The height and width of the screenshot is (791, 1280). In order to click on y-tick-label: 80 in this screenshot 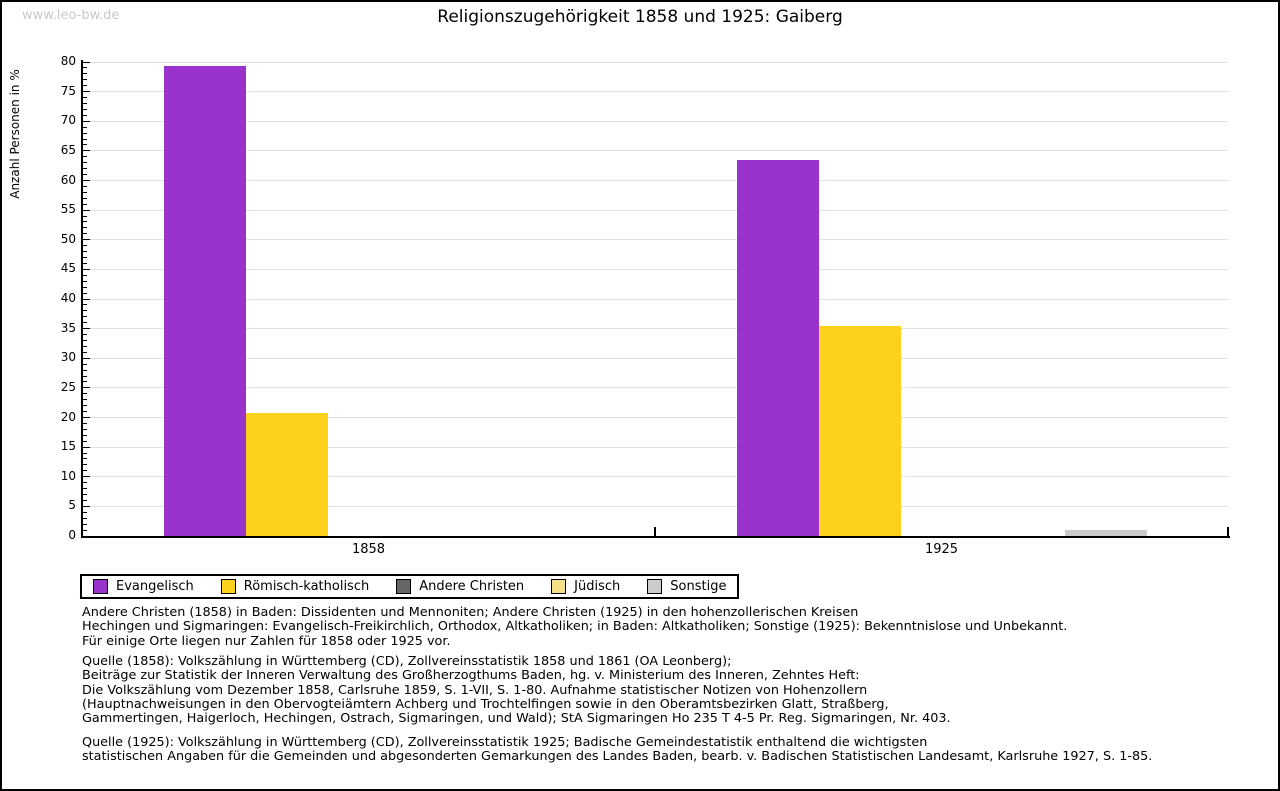, I will do `click(68, 61)`.